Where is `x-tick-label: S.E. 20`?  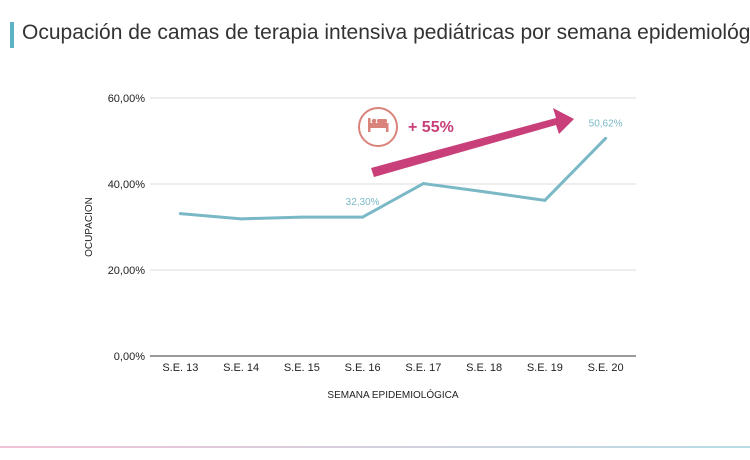
x-tick-label: S.E. 20 is located at coordinates (606, 368).